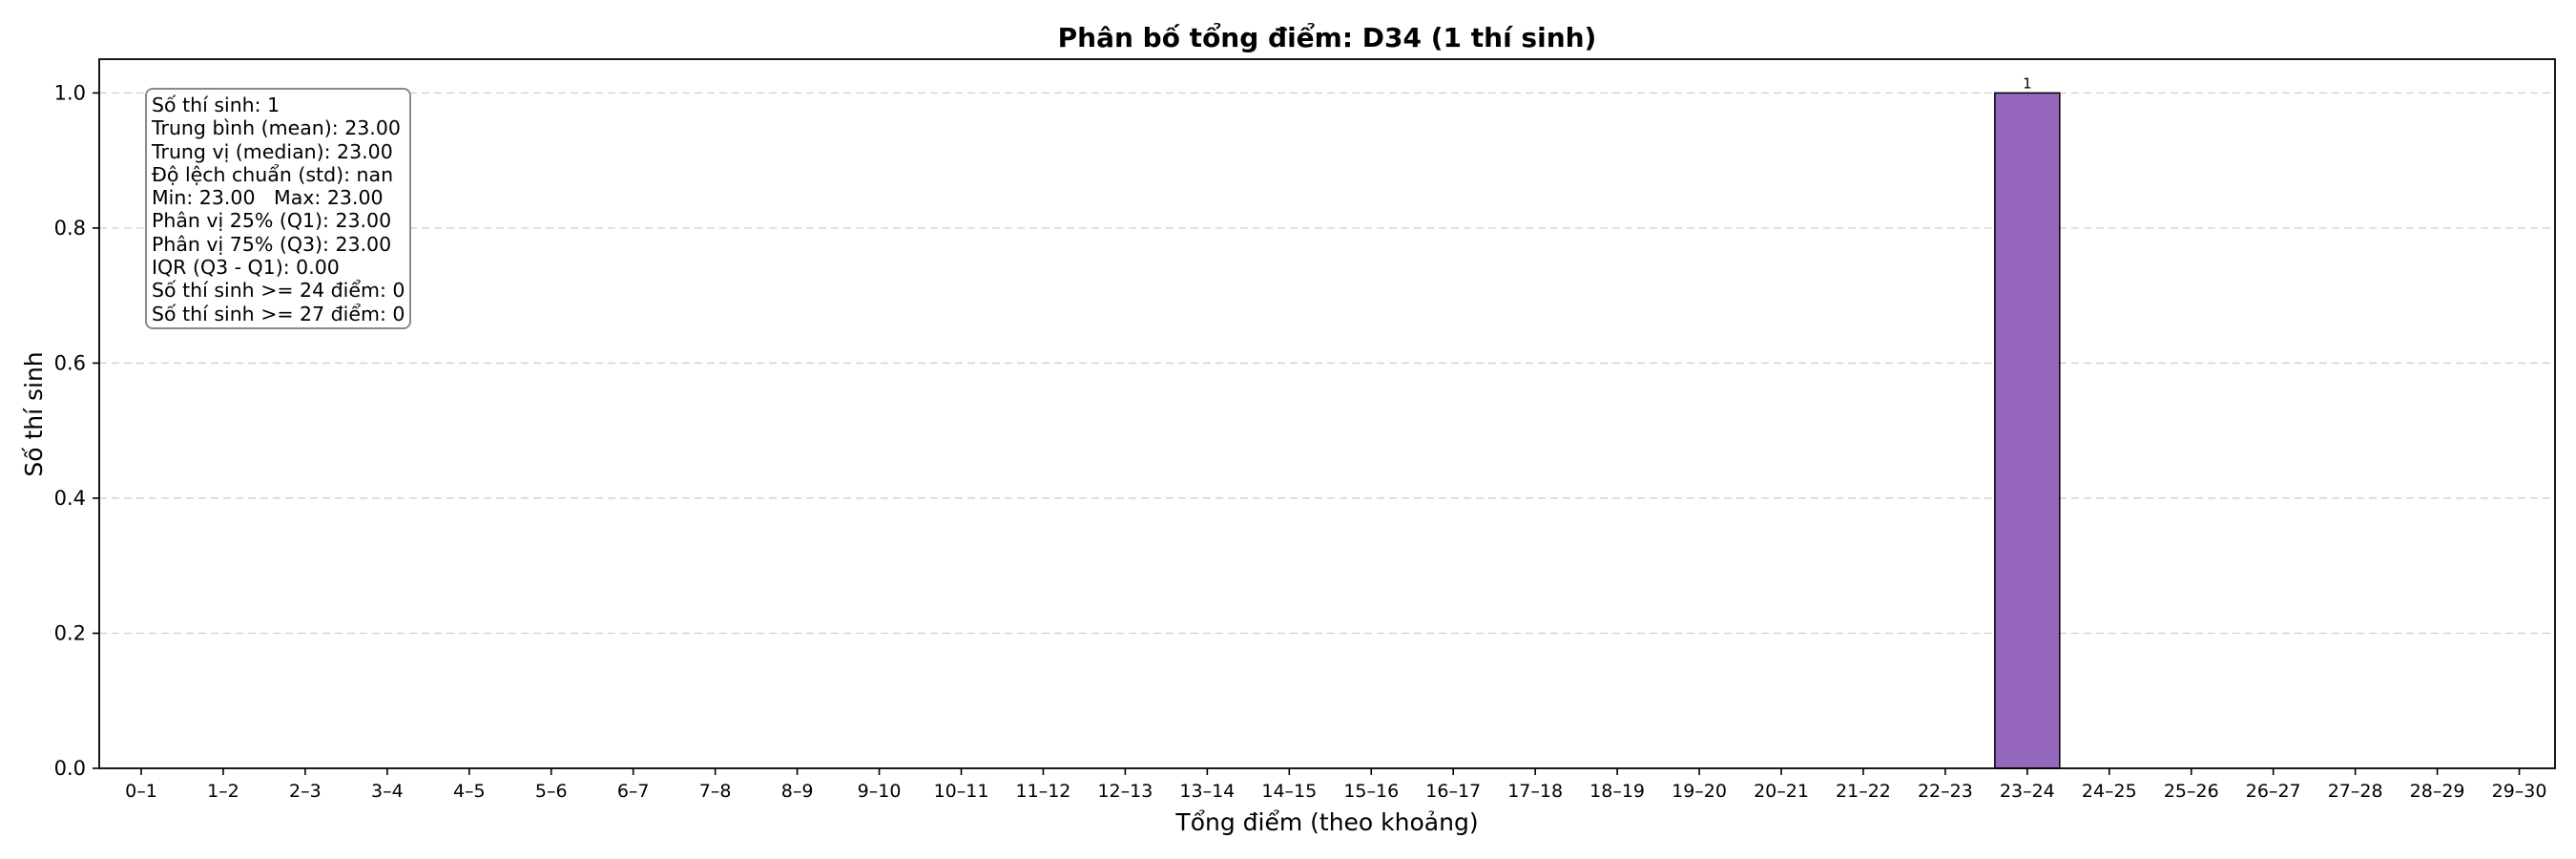  What do you see at coordinates (273, 174) in the screenshot?
I see `stats-line: Độ lệch chuẩn (std): nan` at bounding box center [273, 174].